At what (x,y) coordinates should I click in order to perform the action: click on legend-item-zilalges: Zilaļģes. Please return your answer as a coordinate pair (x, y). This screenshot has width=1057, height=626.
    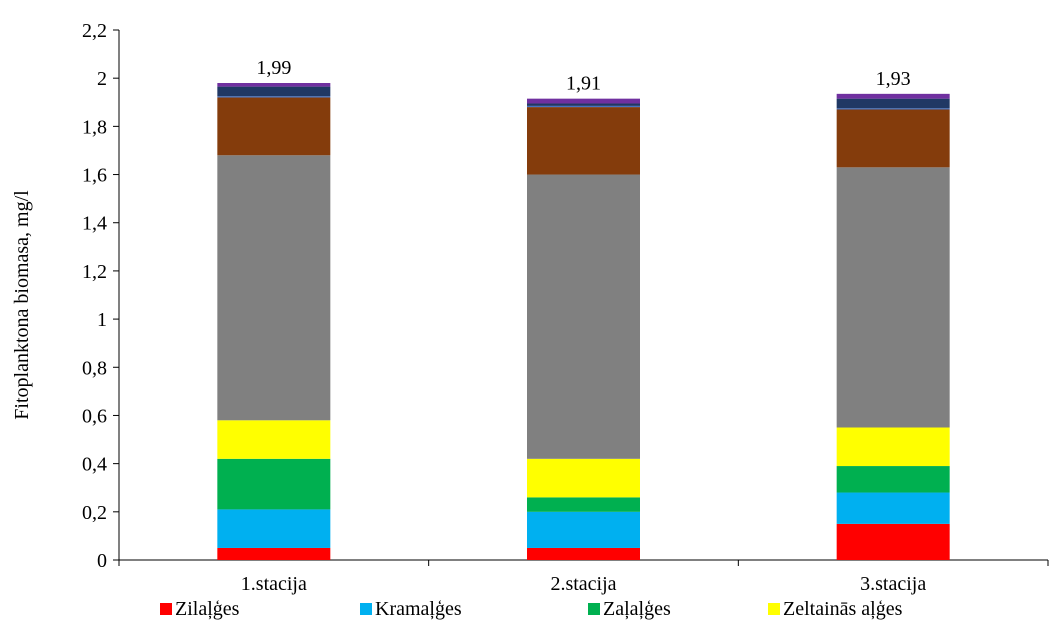
    Looking at the image, I should click on (199, 609).